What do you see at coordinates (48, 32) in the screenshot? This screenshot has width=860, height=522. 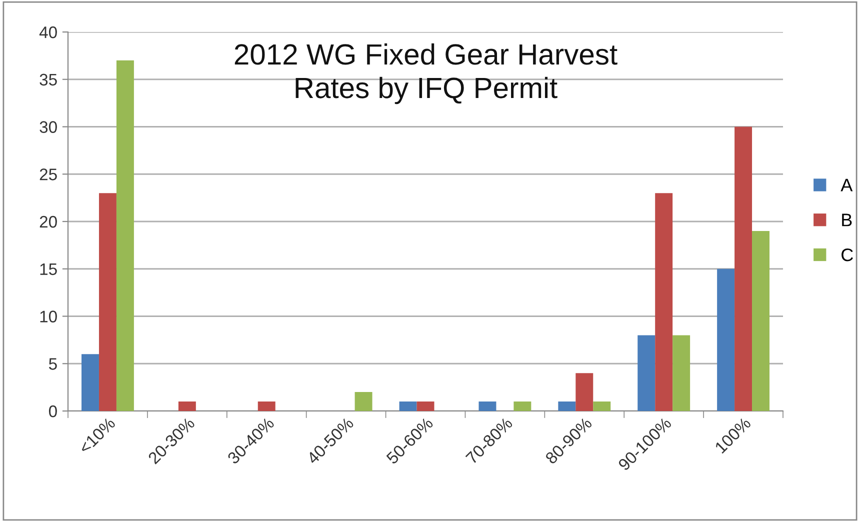 I see `y-tick-label: 40` at bounding box center [48, 32].